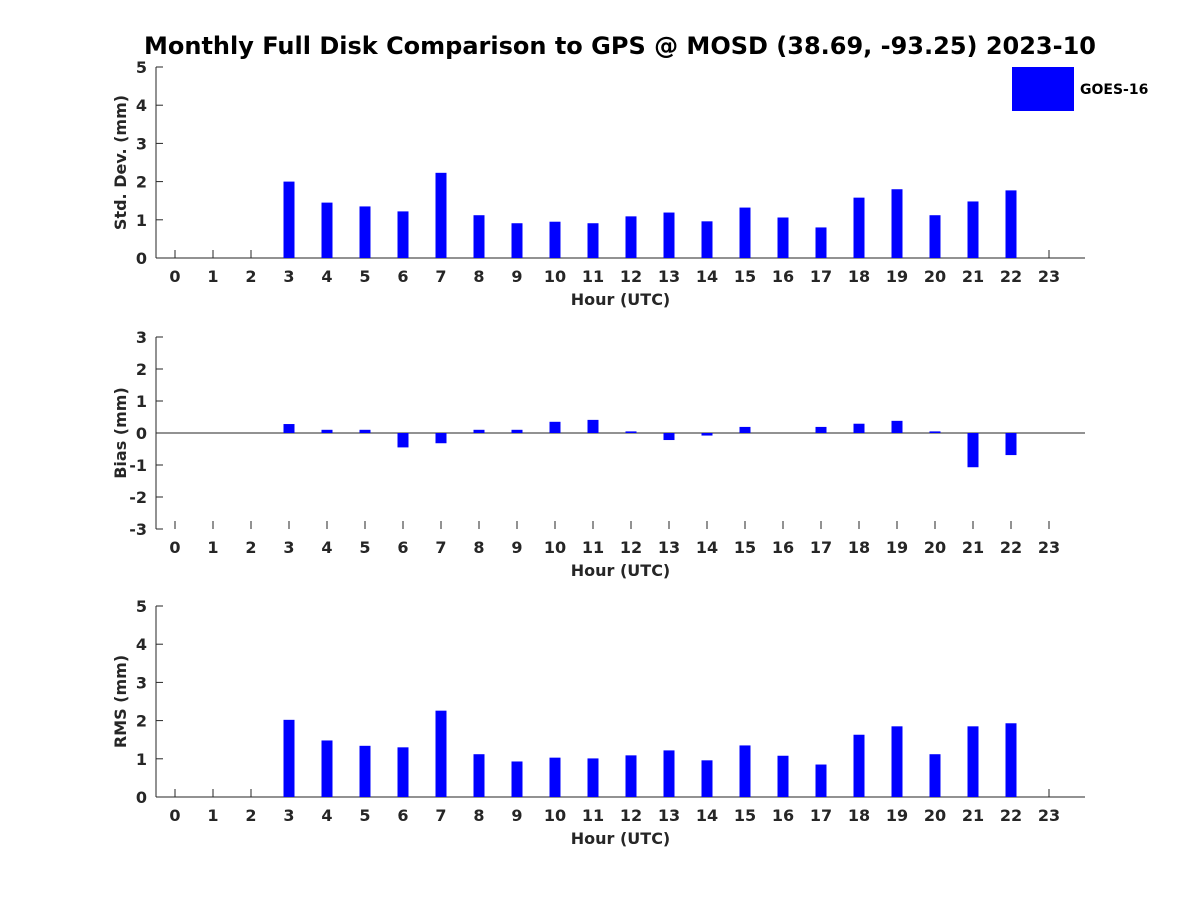 The width and height of the screenshot is (1200, 900). I want to click on x-tick-label: 6, so click(402, 815).